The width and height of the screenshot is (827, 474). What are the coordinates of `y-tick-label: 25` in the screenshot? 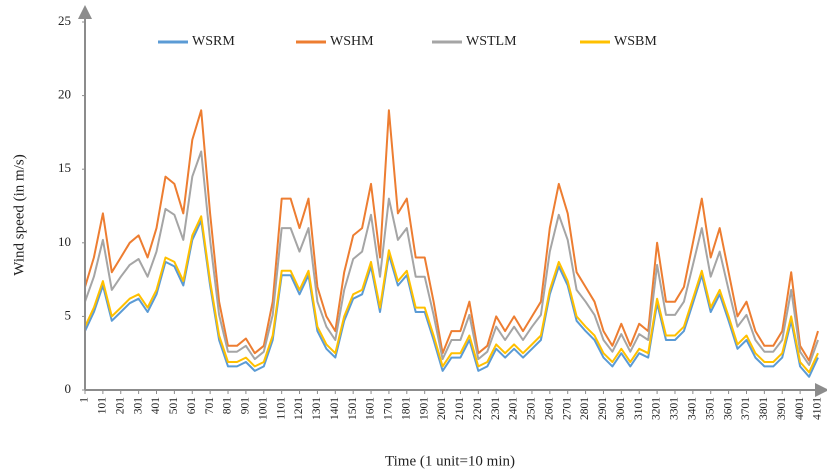 It's located at (64, 20).